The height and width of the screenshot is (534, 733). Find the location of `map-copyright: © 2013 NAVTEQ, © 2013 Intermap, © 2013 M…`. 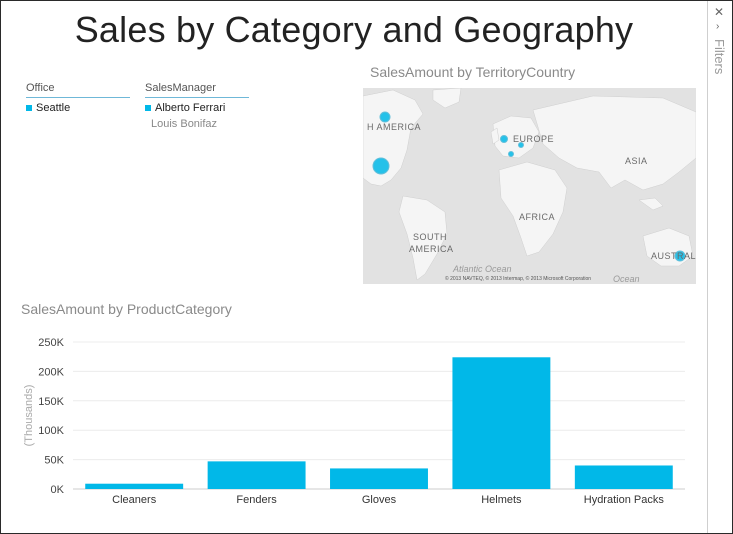

map-copyright: © 2013 NAVTEQ, © 2013 Intermap, © 2013 M… is located at coordinates (518, 279).